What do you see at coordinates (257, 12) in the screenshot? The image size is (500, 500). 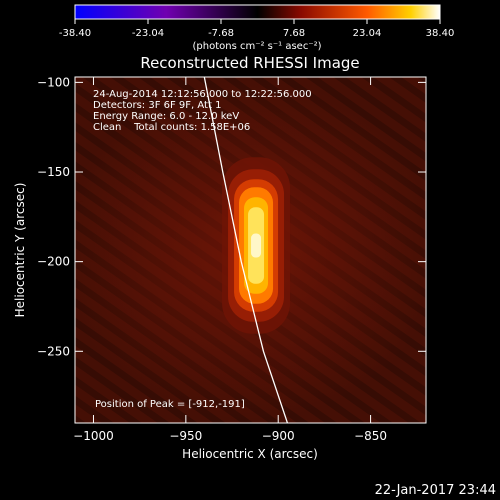 I see `colorbar` at bounding box center [257, 12].